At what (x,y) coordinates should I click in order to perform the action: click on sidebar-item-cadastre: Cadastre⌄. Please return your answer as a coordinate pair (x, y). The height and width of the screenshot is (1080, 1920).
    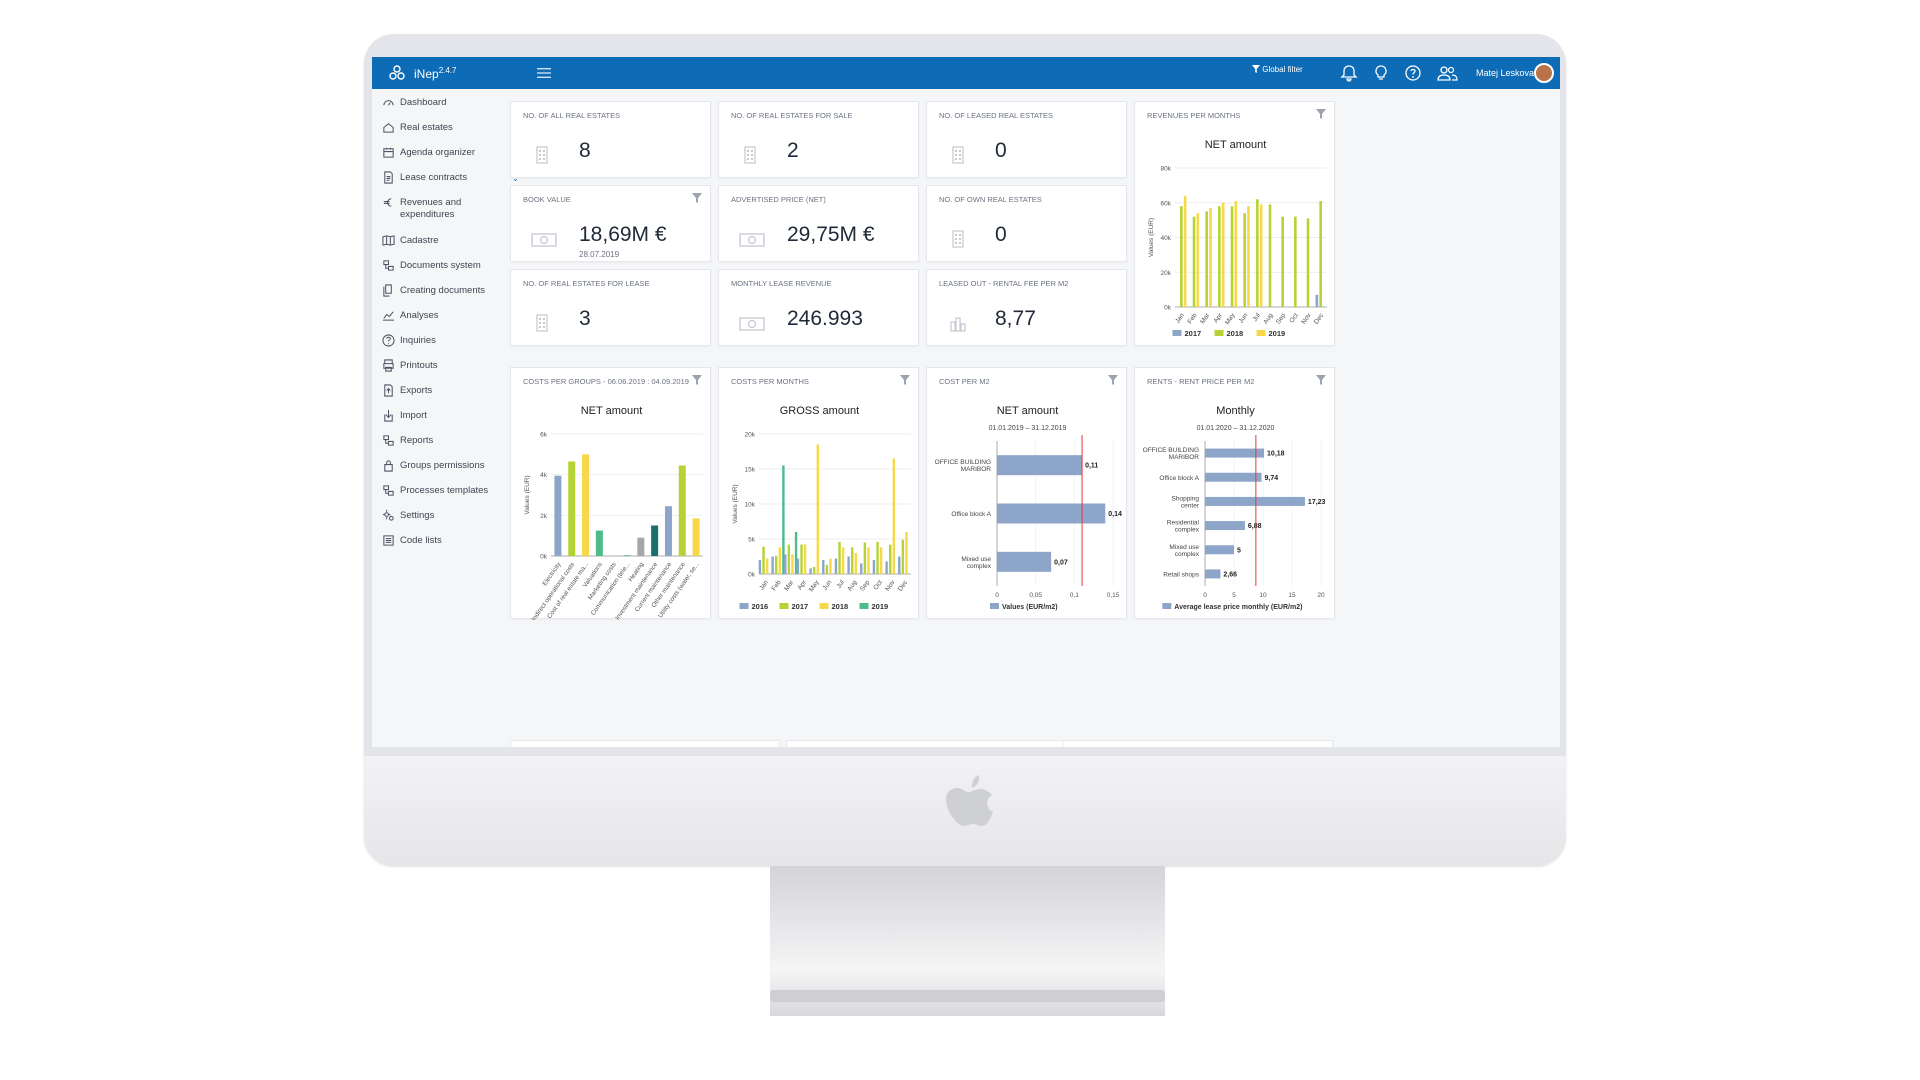
    Looking at the image, I should click on (452, 247).